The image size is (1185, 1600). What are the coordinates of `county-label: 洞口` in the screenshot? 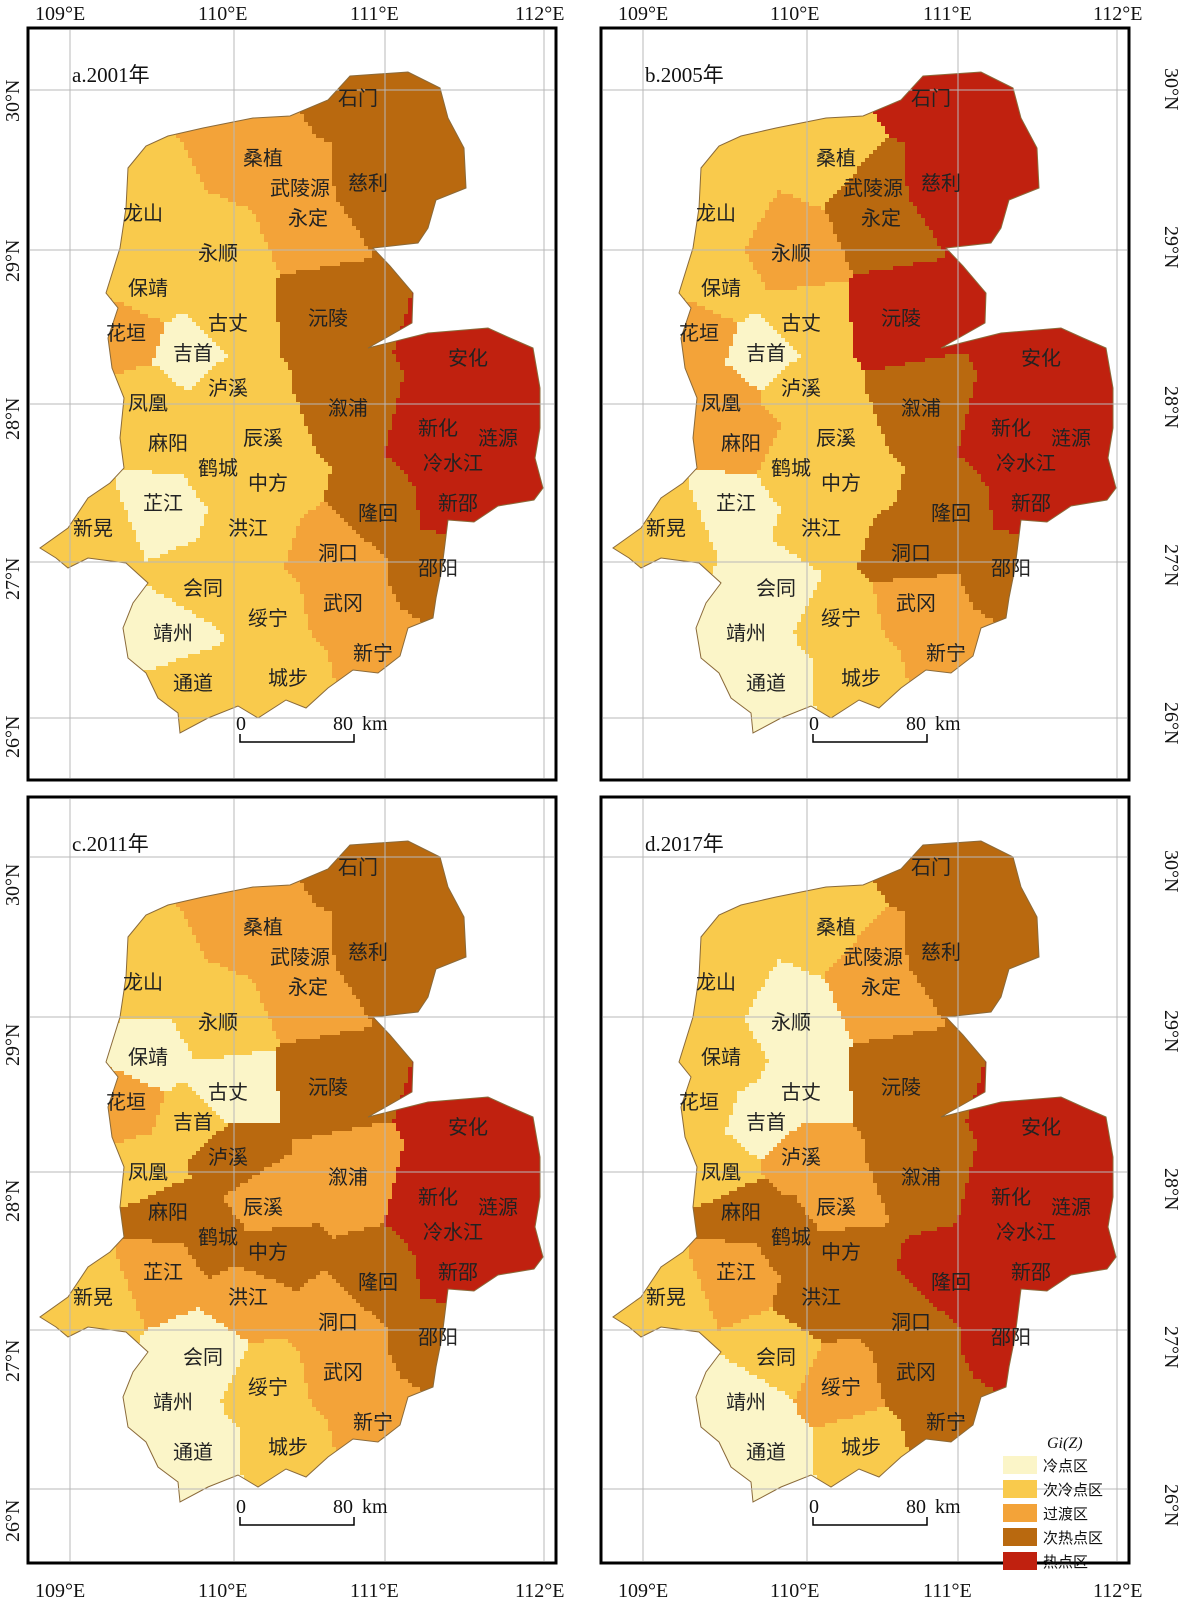 It's located at (911, 553).